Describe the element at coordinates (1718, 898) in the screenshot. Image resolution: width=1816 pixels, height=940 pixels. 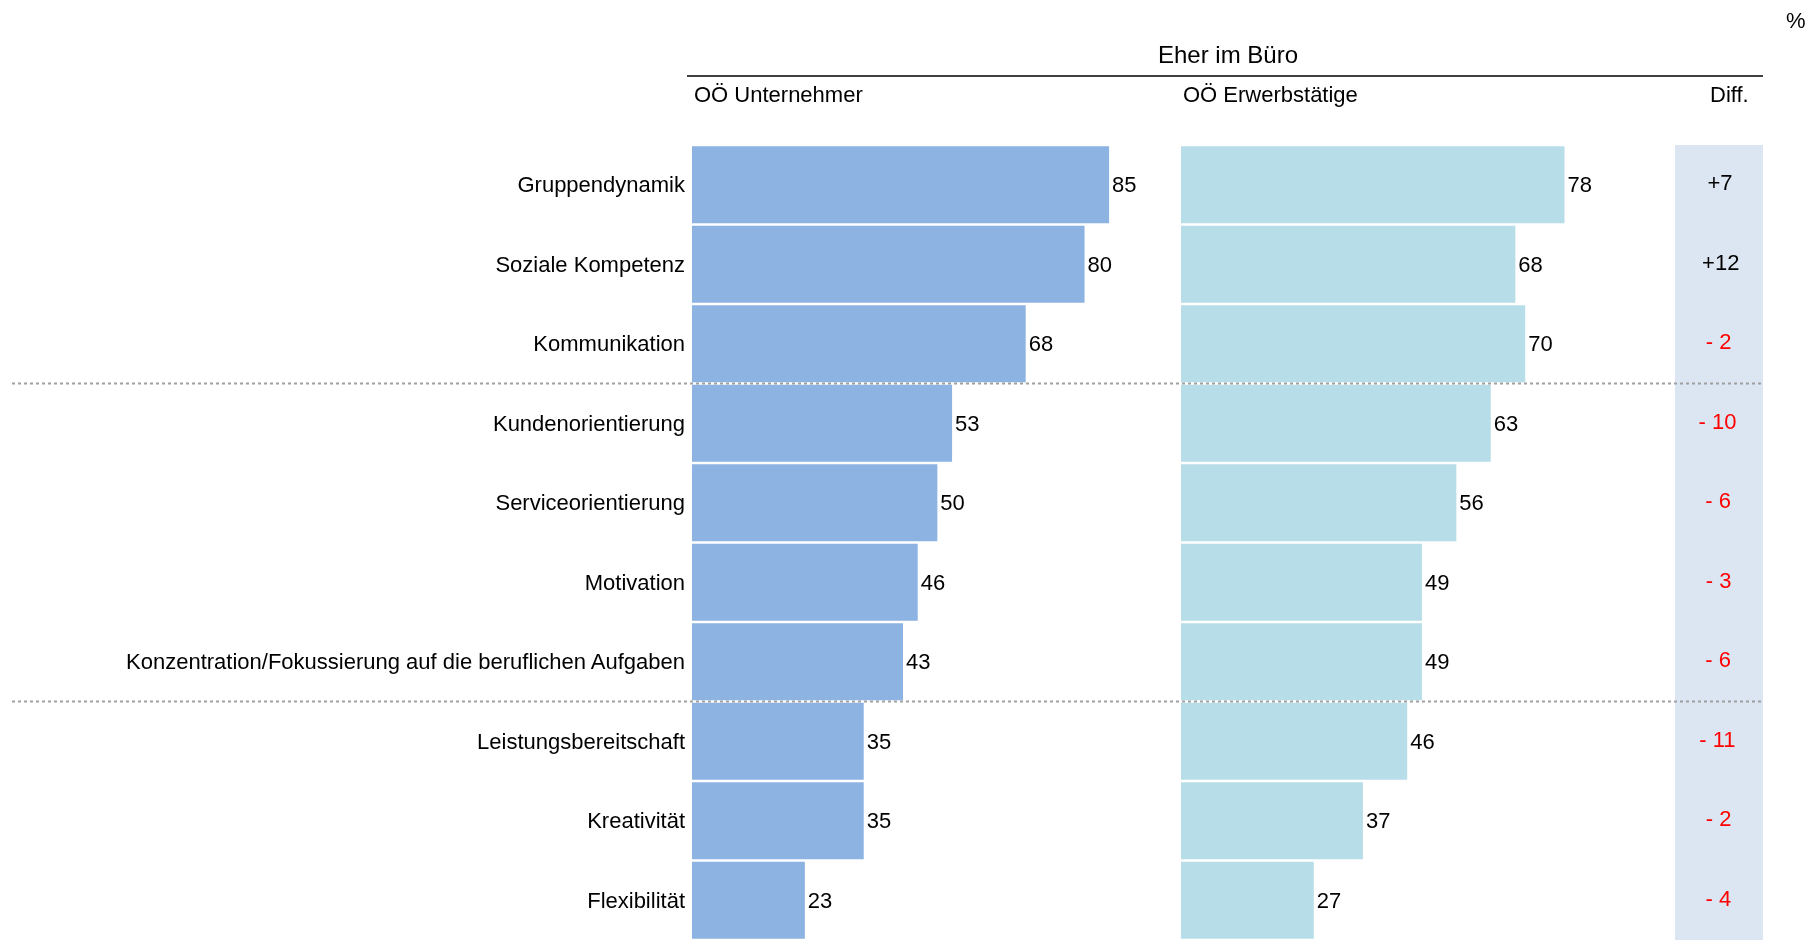
I see `data-label: - 4` at that location.